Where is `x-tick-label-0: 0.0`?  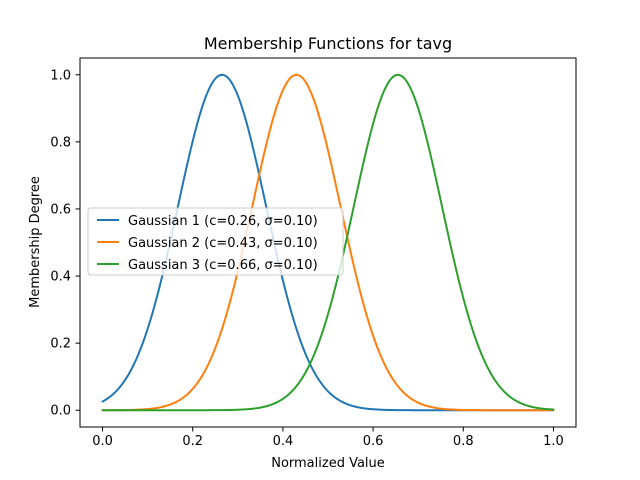
x-tick-label-0: 0.0 is located at coordinates (102, 441).